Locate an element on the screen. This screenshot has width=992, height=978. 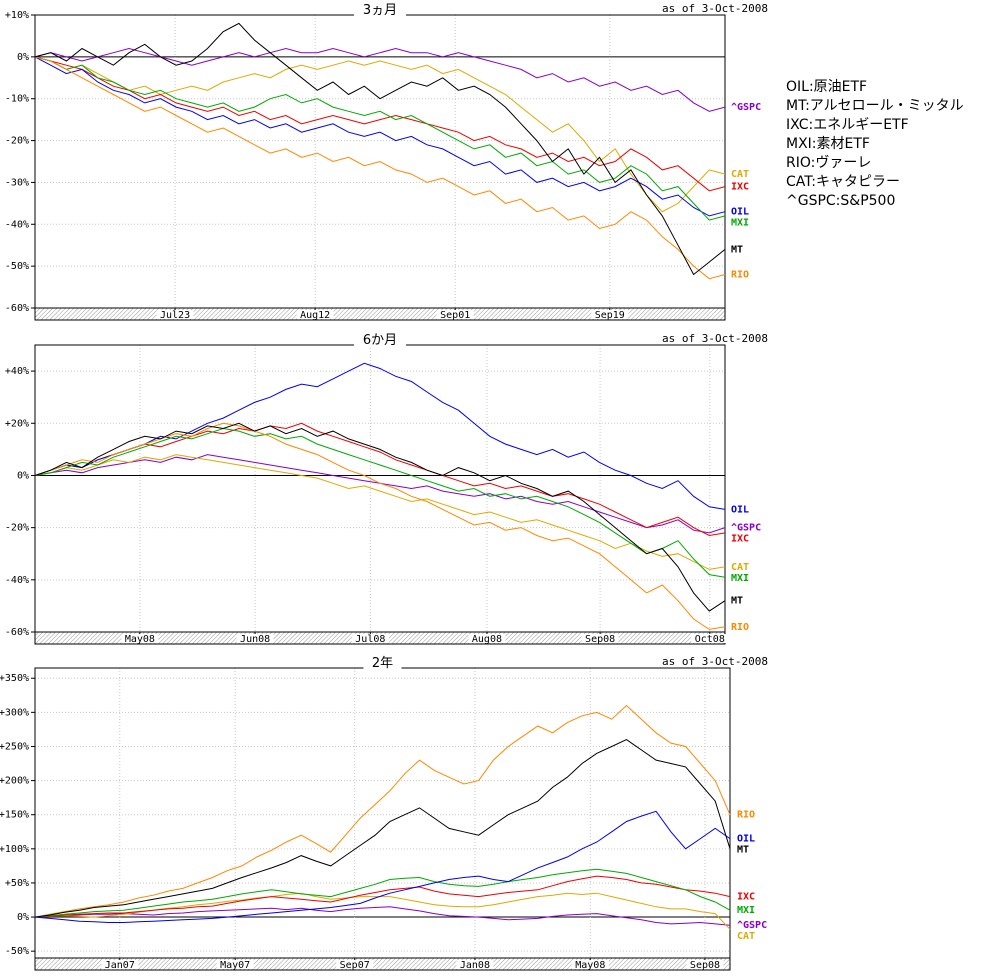
y-axis-label: +300% is located at coordinates (14, 712).